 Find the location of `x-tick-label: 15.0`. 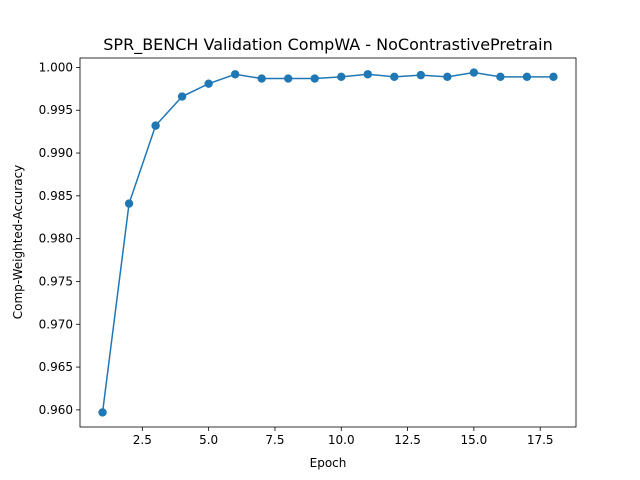

x-tick-label: 15.0 is located at coordinates (474, 440).